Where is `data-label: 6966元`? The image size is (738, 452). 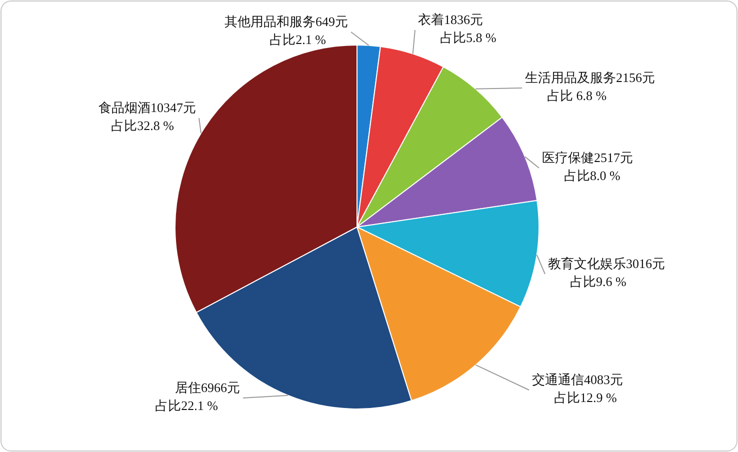
data-label: 6966元 is located at coordinates (220, 387).